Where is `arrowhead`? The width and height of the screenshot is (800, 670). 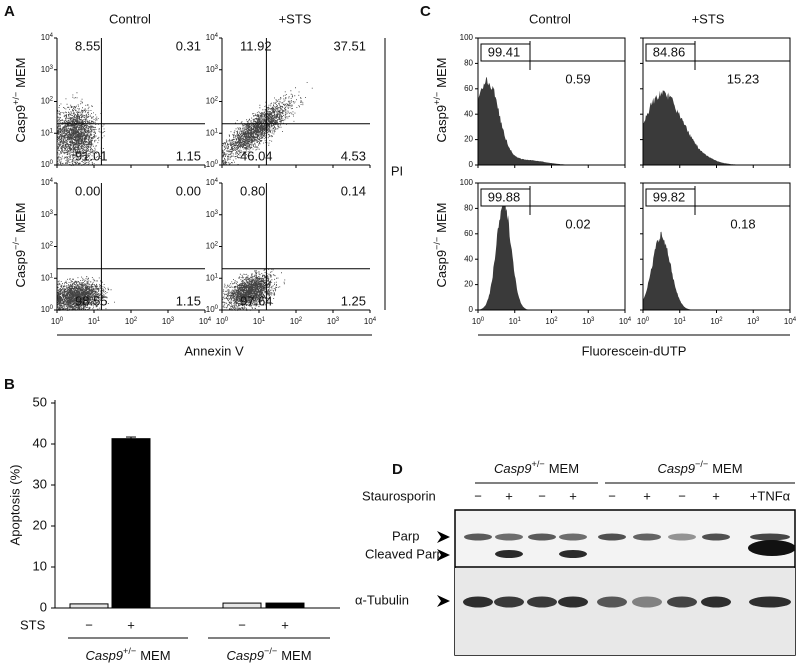 arrowhead is located at coordinates (443, 537).